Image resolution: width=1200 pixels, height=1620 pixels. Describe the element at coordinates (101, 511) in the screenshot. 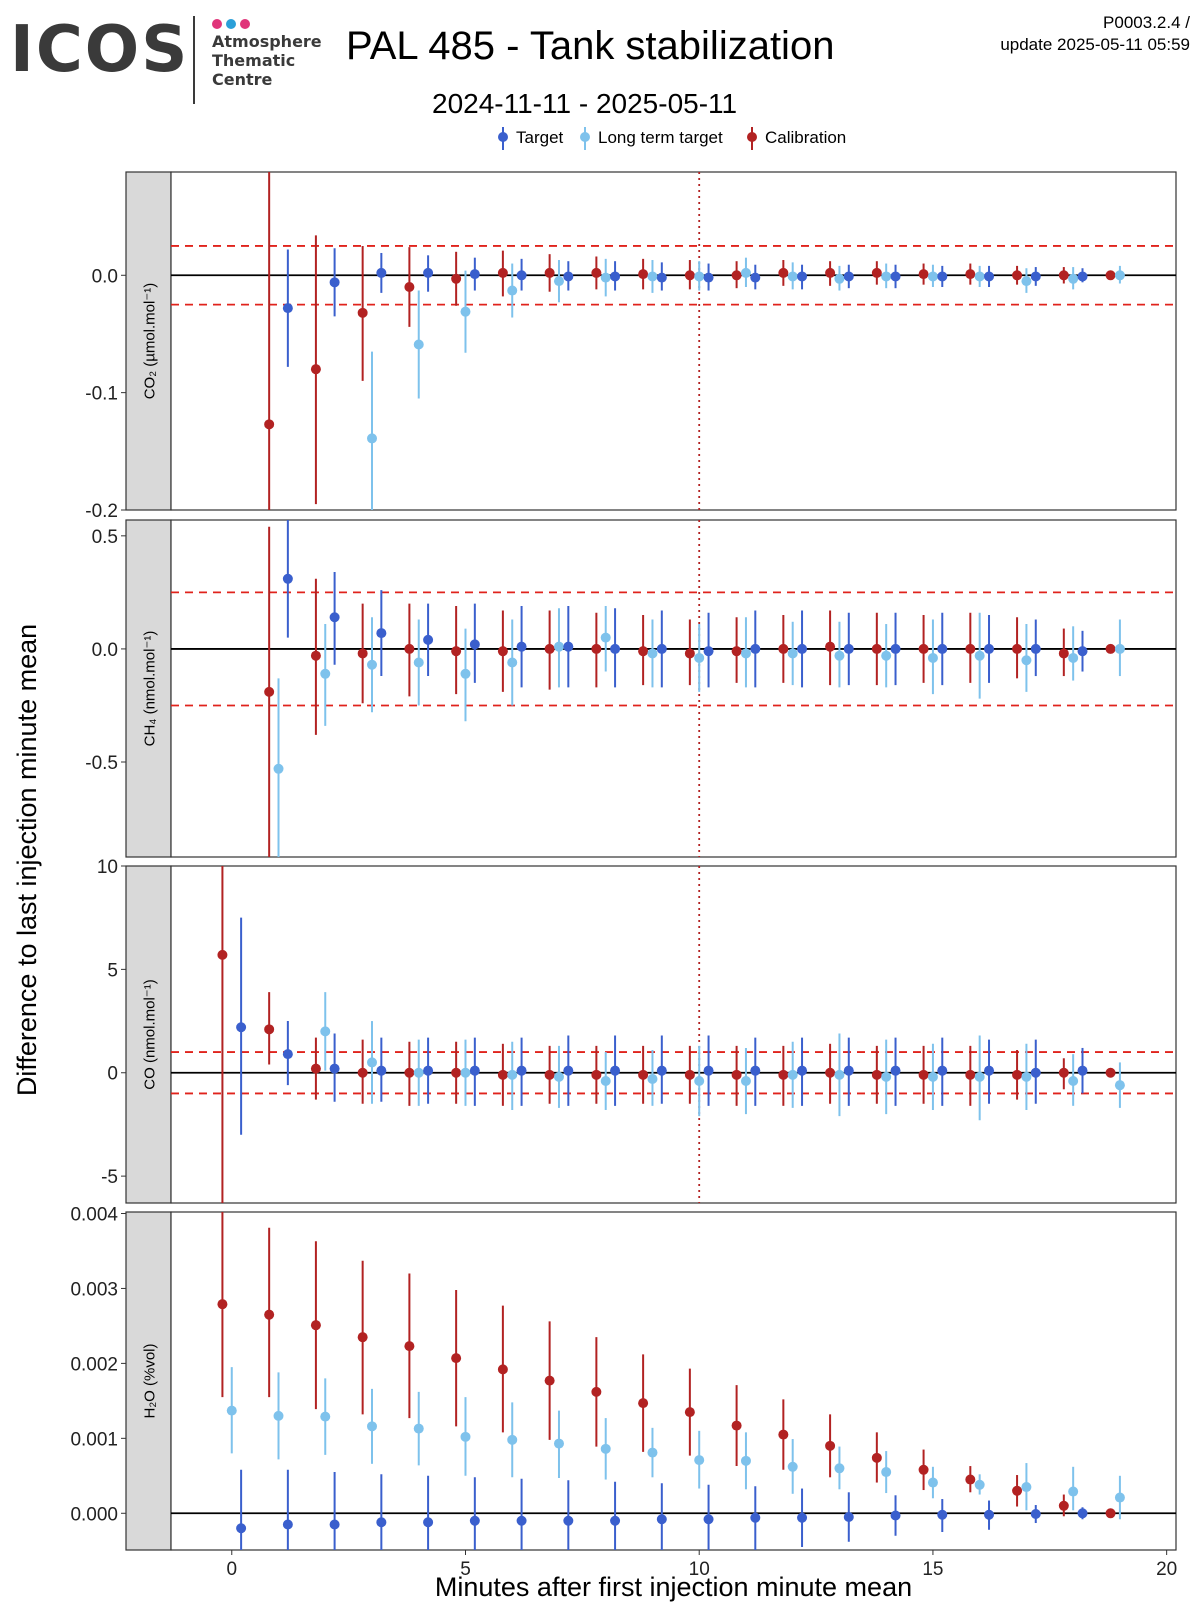

I see `y-tick-label-0-2: -0.2` at that location.